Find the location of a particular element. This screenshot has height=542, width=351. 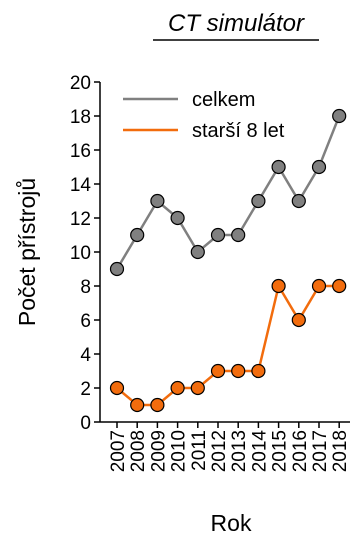

legend-label: starší 8 let is located at coordinates (238, 131).